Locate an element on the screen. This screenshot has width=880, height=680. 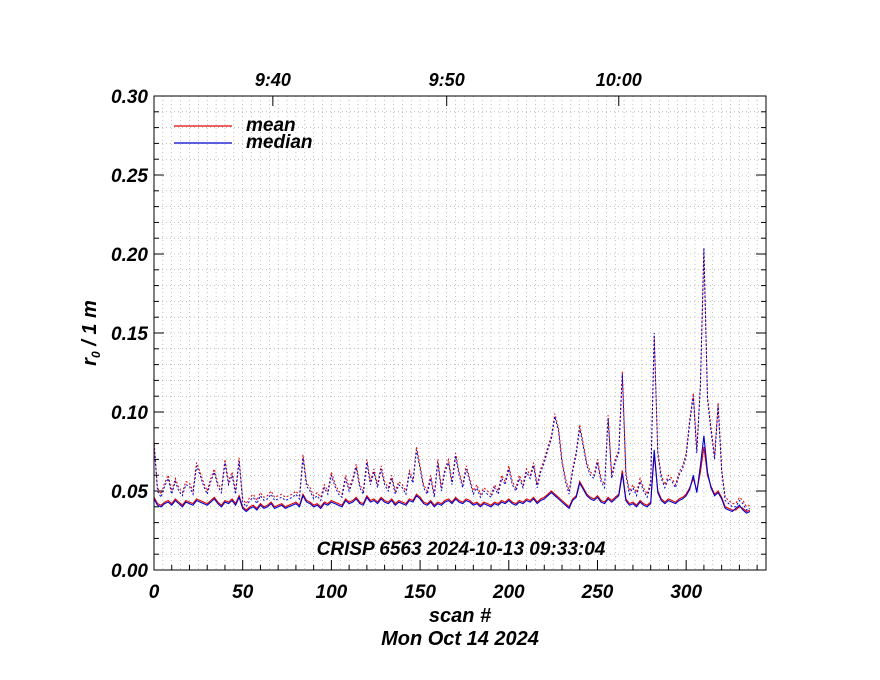
legend: mean median is located at coordinates (243, 134).